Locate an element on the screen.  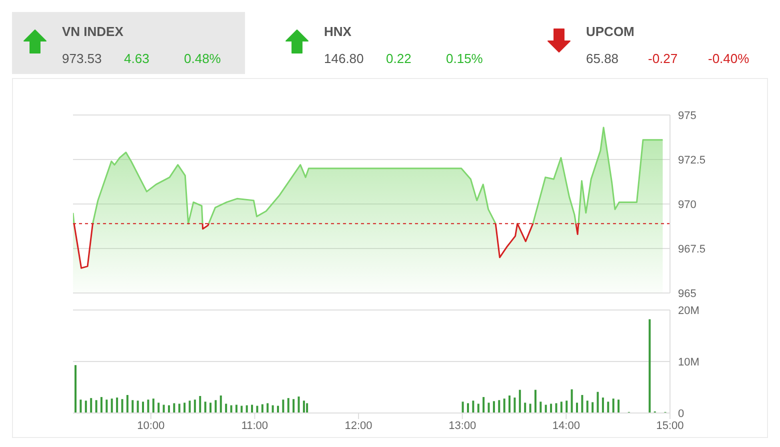
category-label: UPCOM is located at coordinates (610, 31).